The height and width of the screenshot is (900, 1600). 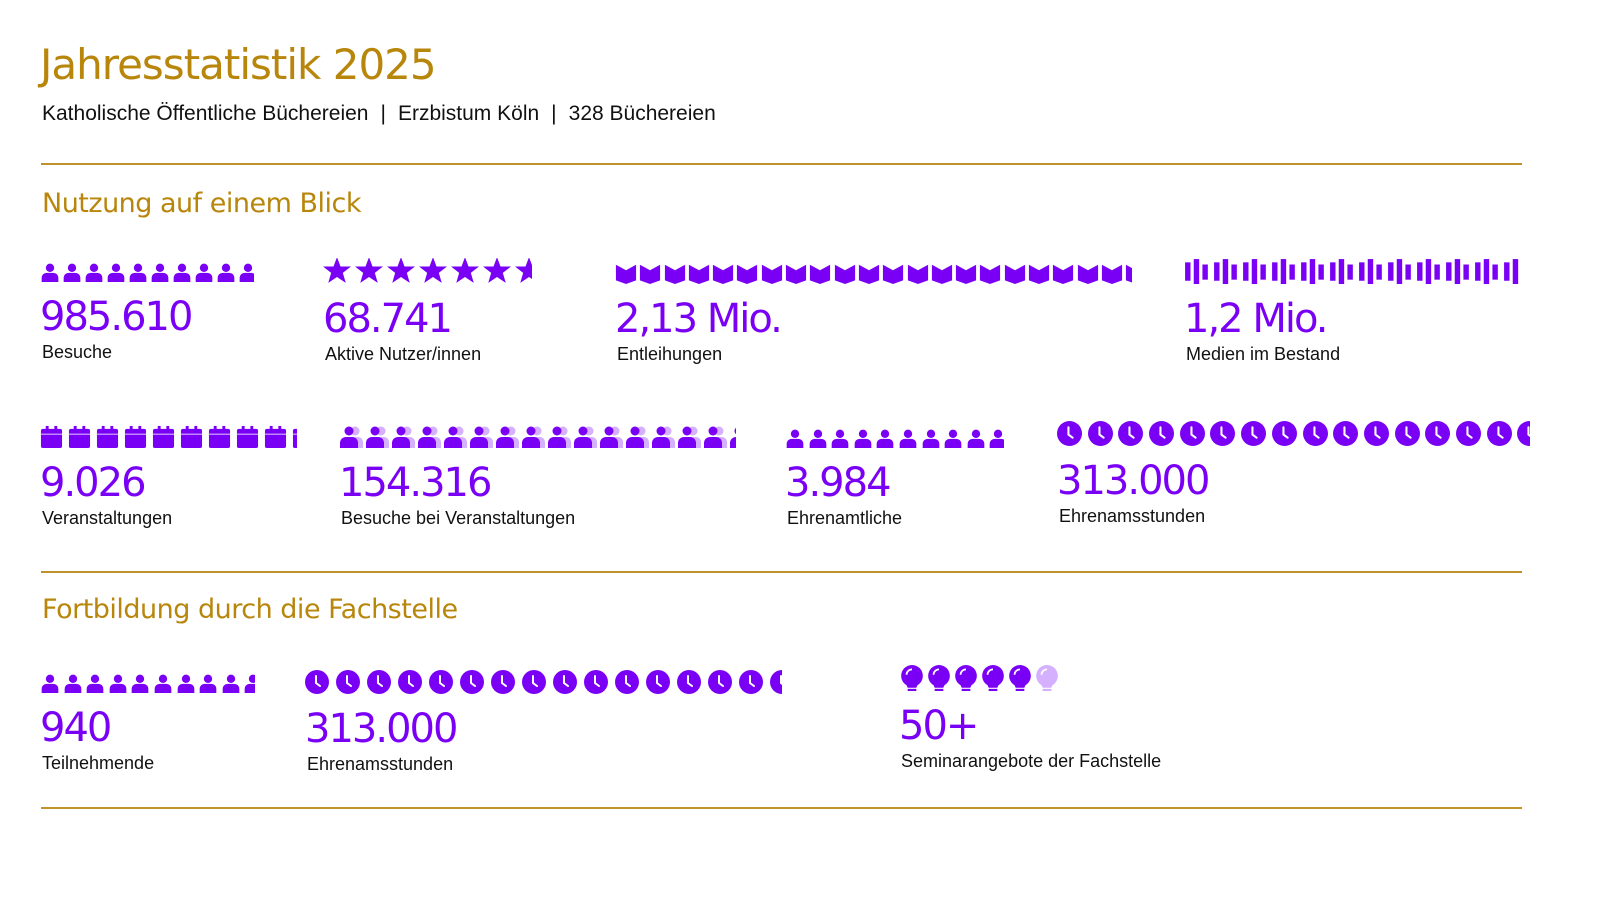 I want to click on stat-ehrenamtliche: 3.984 Ehrenamtliche, so click(x=896, y=475).